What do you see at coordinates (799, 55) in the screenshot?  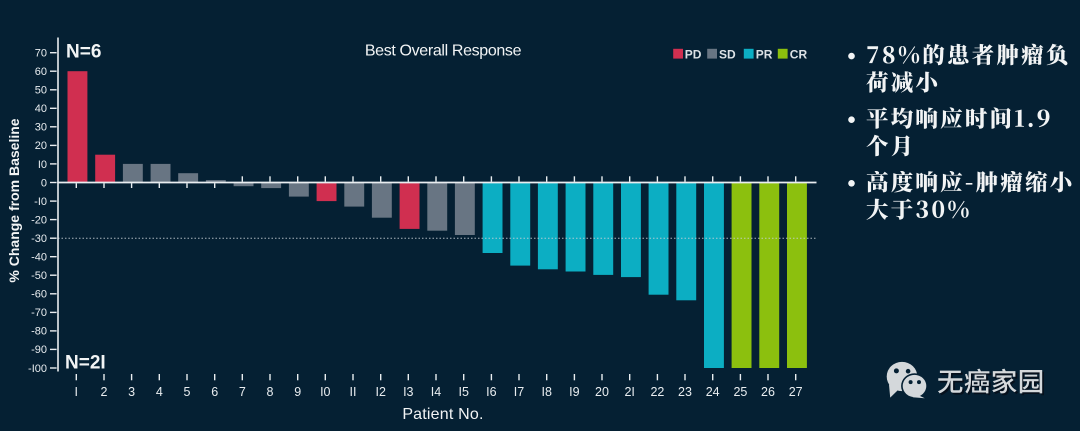 I see `svg-text: CR` at bounding box center [799, 55].